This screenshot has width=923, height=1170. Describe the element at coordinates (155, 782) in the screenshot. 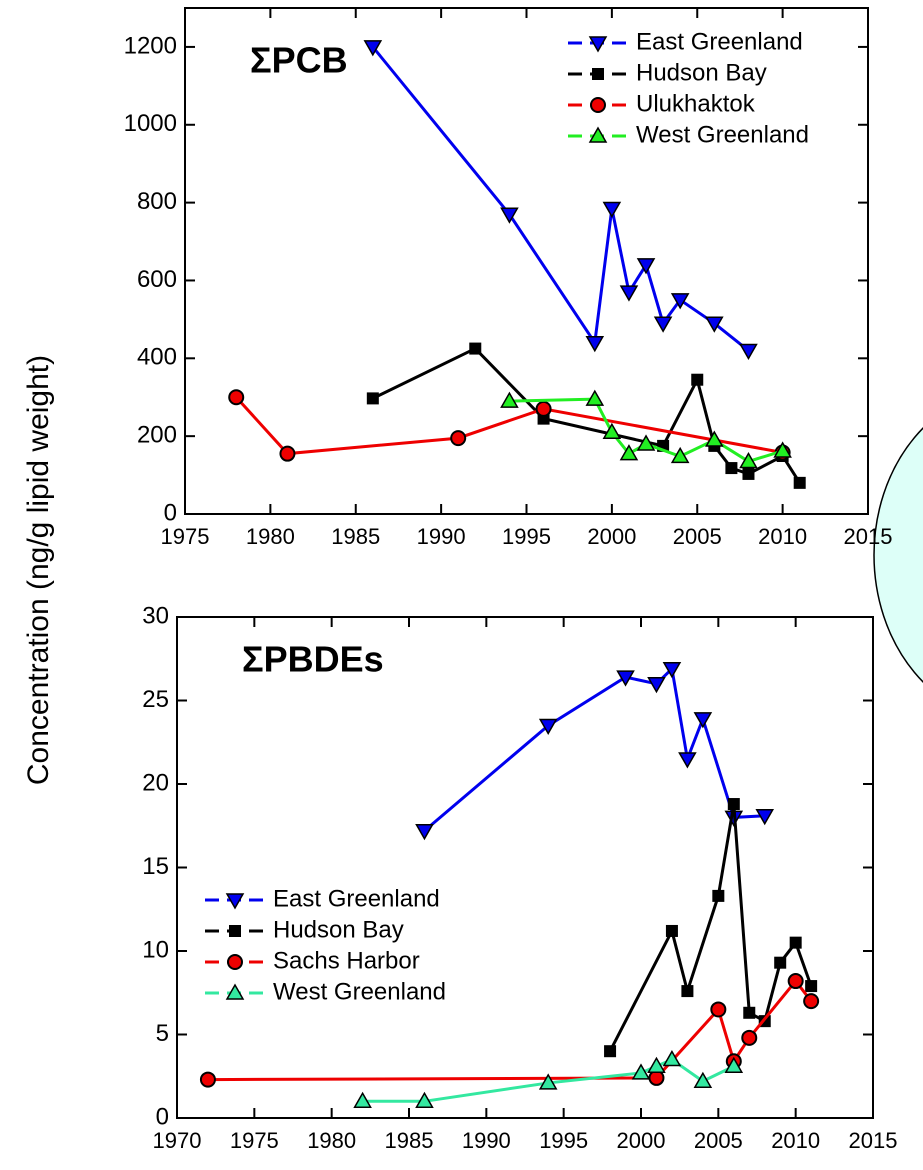

I see `y-tick-label: 20` at that location.